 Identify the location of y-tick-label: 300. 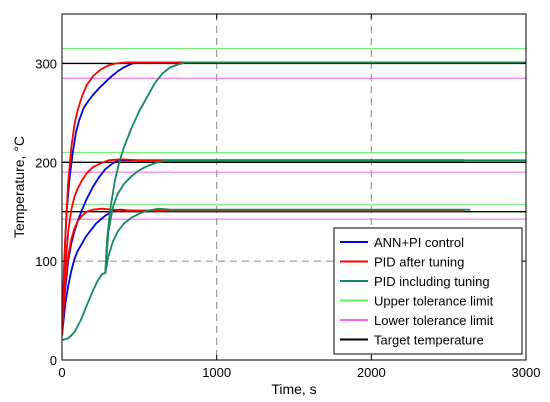
(46, 63).